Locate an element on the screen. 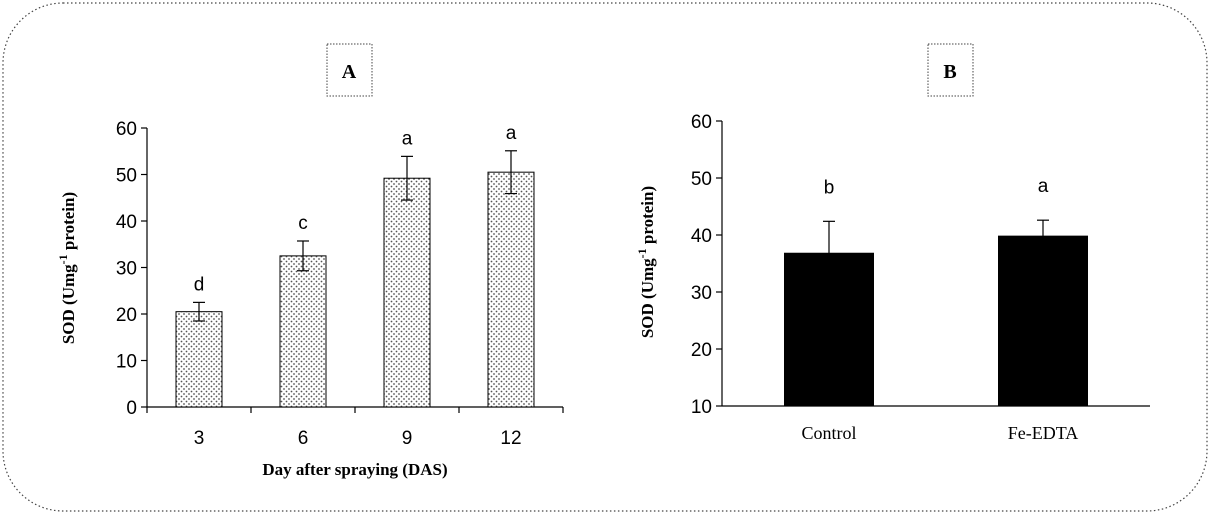 The image size is (1213, 516). significance-label: b is located at coordinates (829, 187).